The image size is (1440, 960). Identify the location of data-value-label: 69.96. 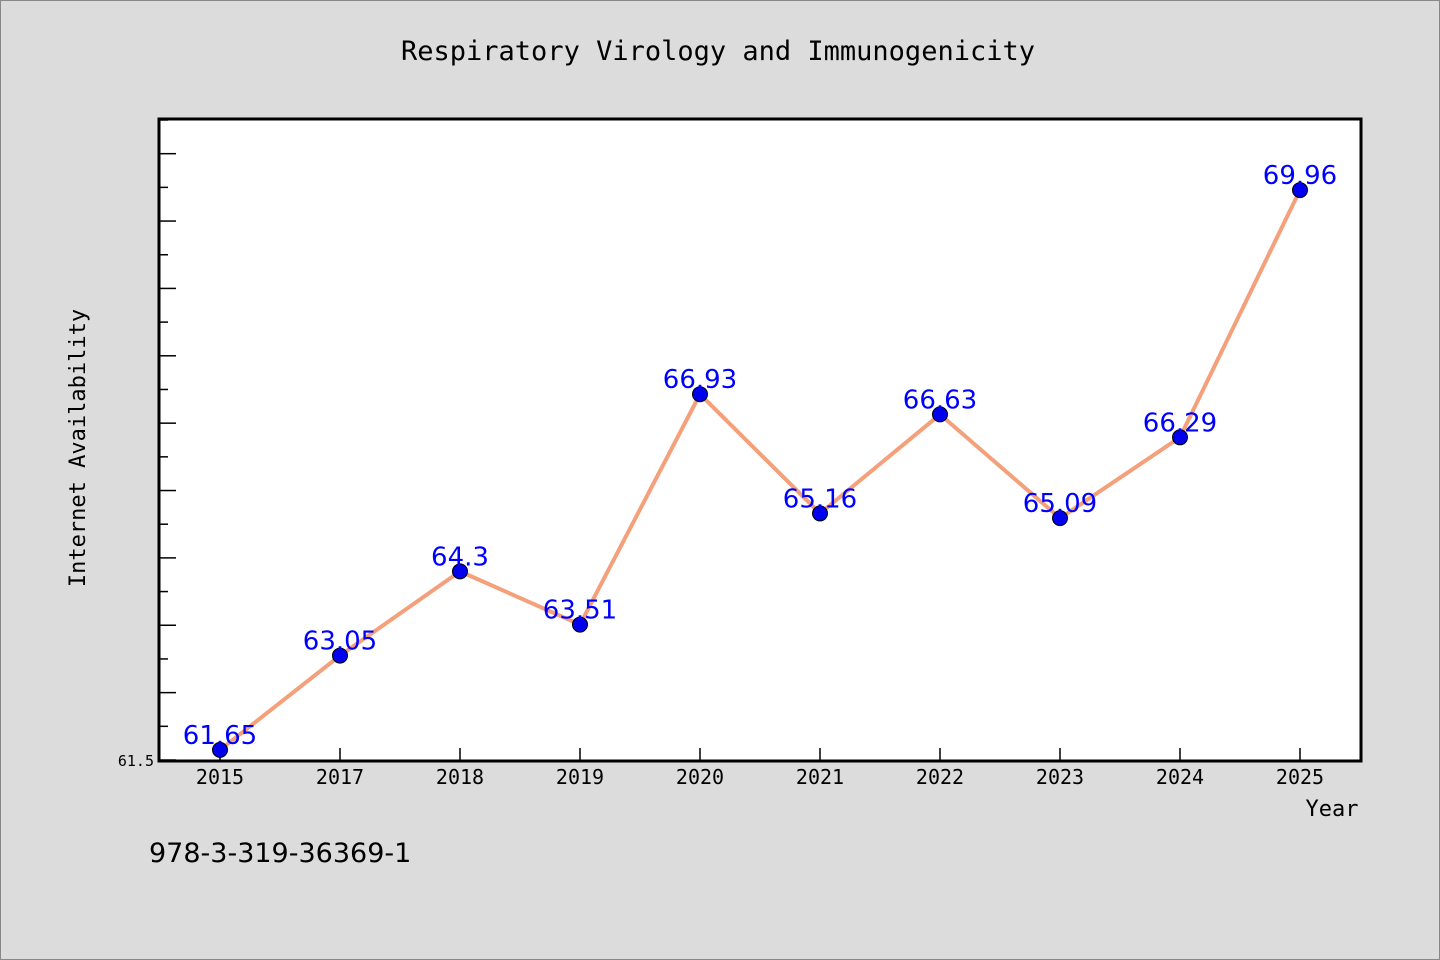
(1300, 176).